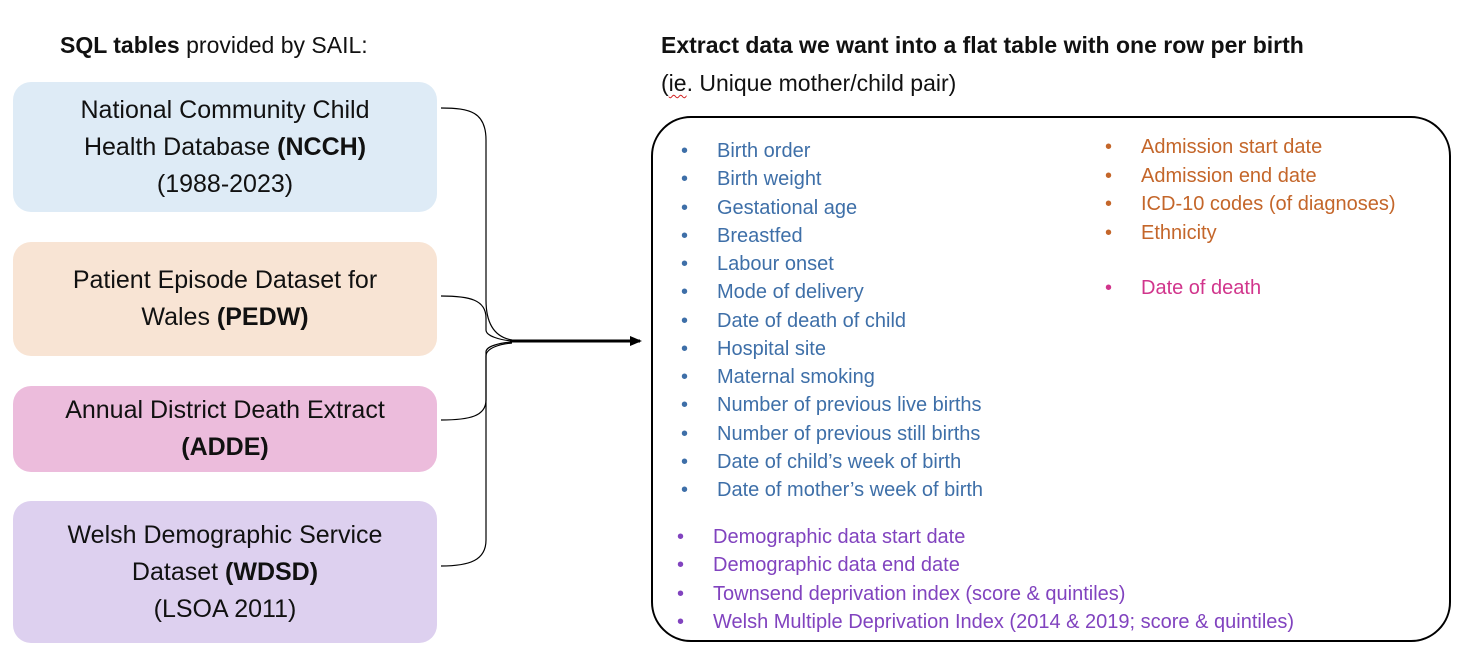 The width and height of the screenshot is (1460, 659). I want to click on source-ncch-line2: Health Database (NCCH), so click(225, 147).